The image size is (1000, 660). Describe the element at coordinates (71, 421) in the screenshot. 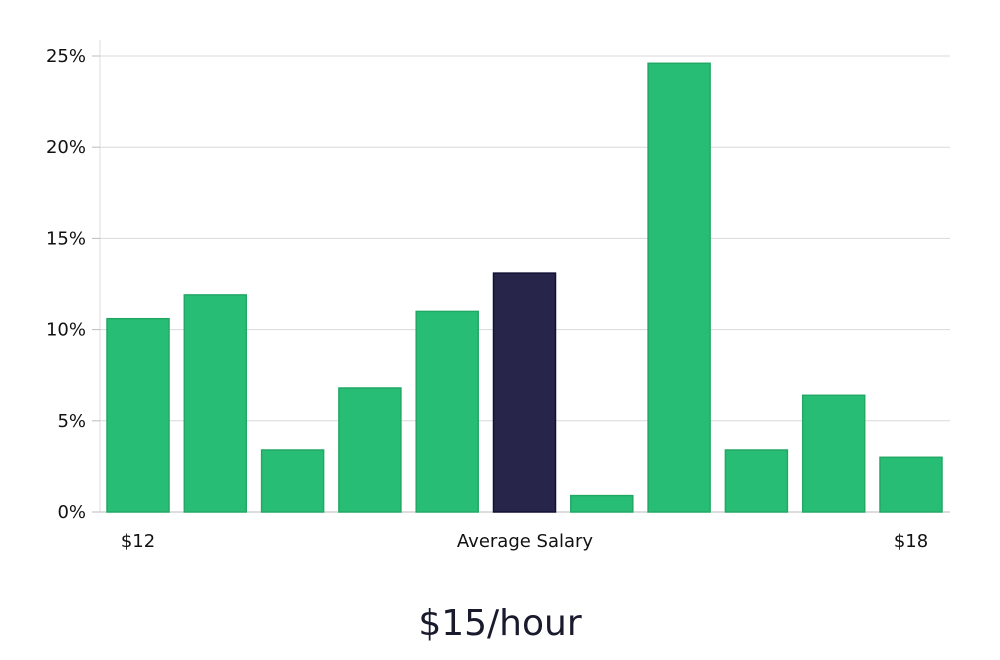

I see `y-tick-label: 5%` at that location.